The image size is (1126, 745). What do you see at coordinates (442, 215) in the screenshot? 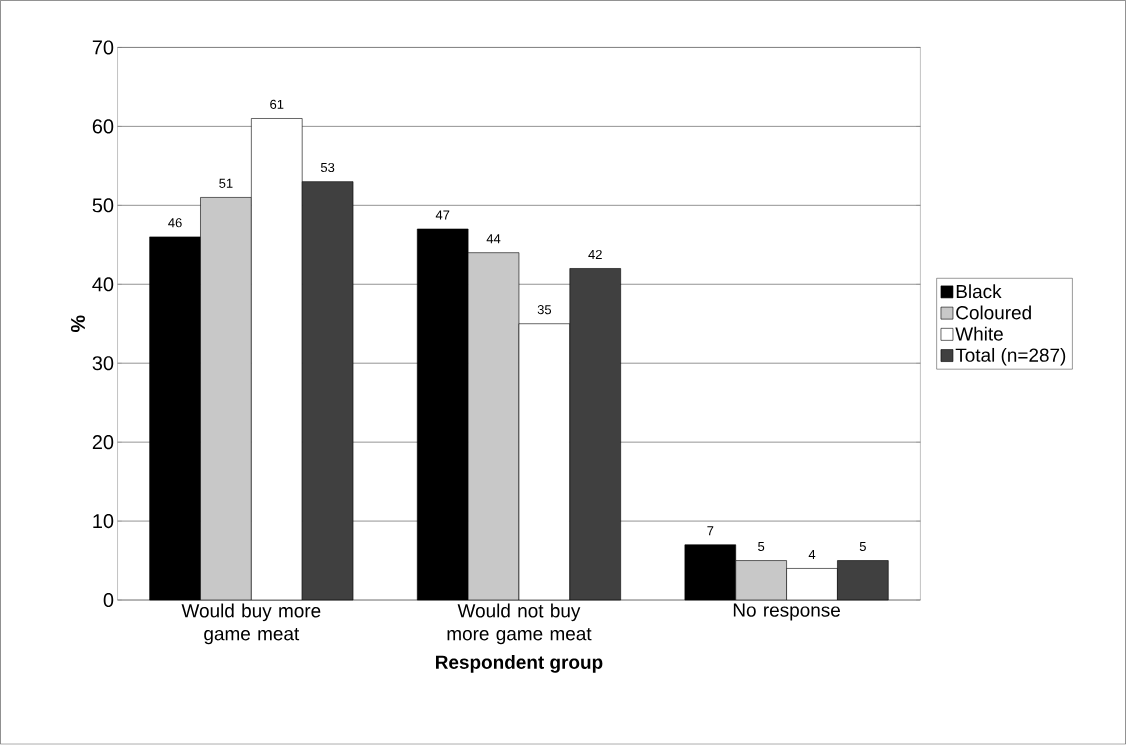
I see `data-label: 47` at bounding box center [442, 215].